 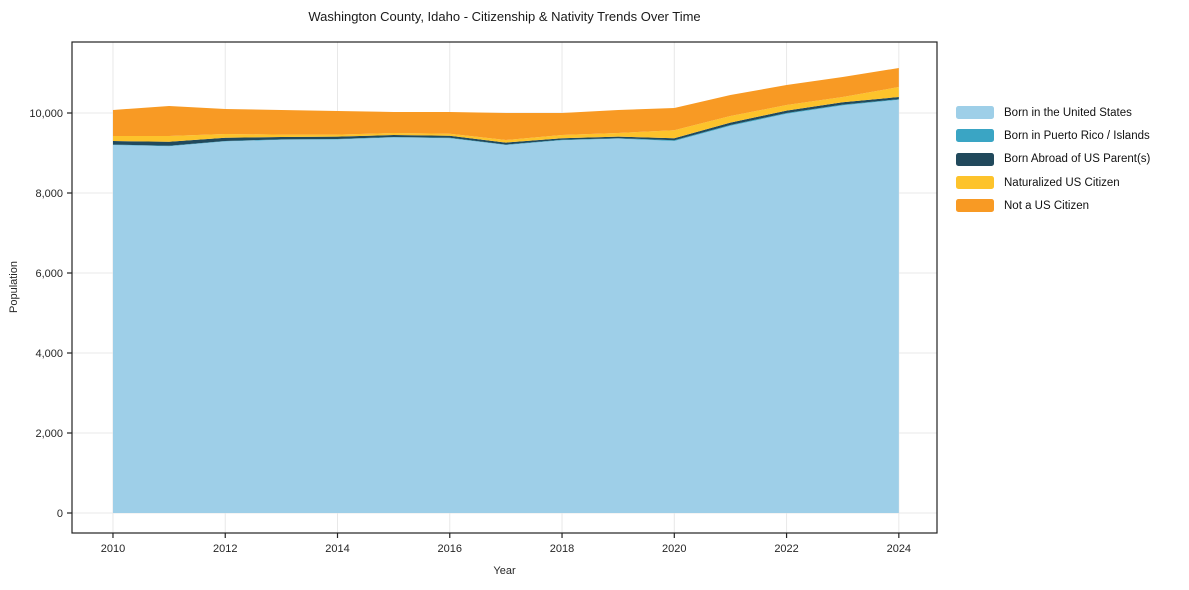 I want to click on area-not-a-us-citizen, so click(x=505, y=104).